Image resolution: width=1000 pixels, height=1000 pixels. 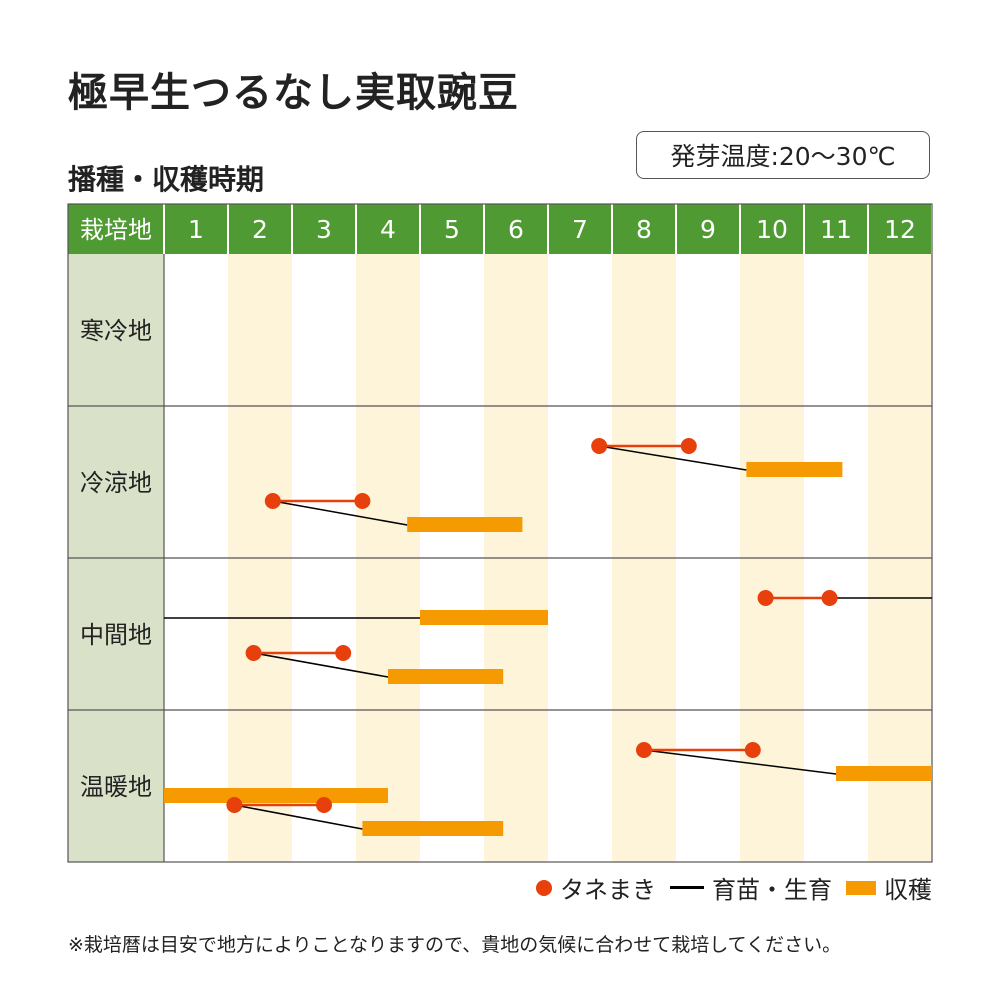 What do you see at coordinates (772, 229) in the screenshot?
I see `month-label: 10` at bounding box center [772, 229].